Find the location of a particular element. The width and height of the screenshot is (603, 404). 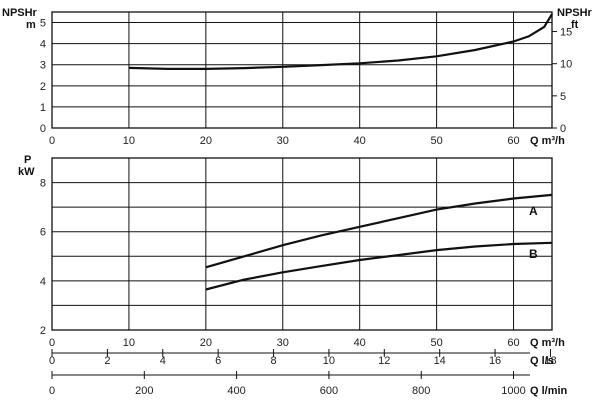

flow-axis-tick-label: 6 is located at coordinates (218, 361).